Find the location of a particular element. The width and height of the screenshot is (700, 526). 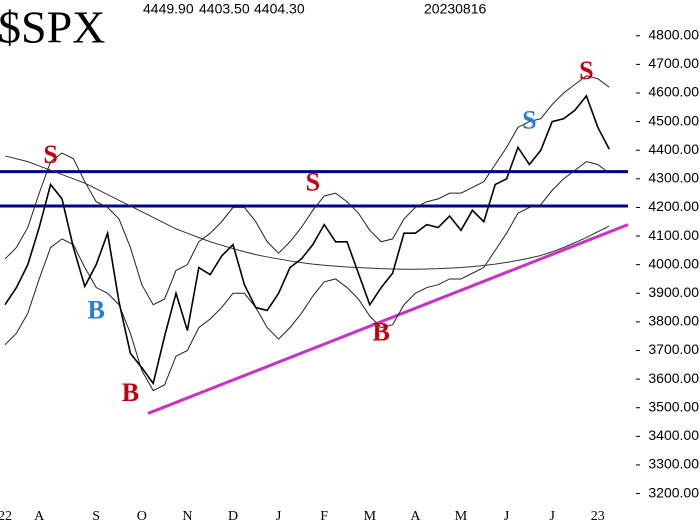

x-tick-label: F is located at coordinates (324, 516).